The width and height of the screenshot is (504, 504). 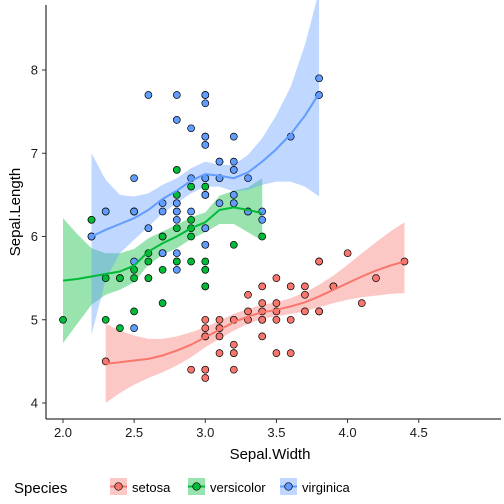 I want to click on x-tick-label: 4.5, so click(x=419, y=432).